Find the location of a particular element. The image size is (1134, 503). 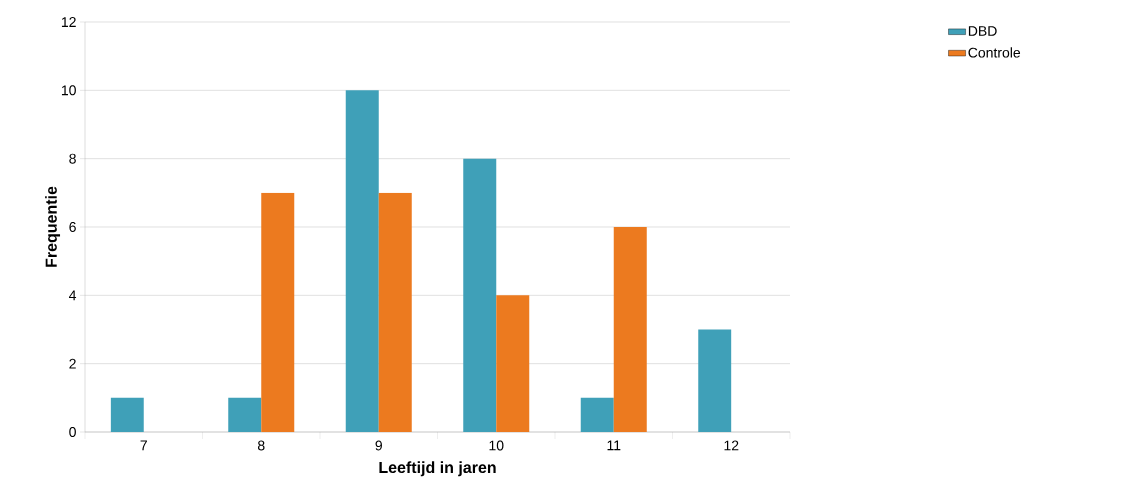

y-tick-label: 4 is located at coordinates (72, 295).